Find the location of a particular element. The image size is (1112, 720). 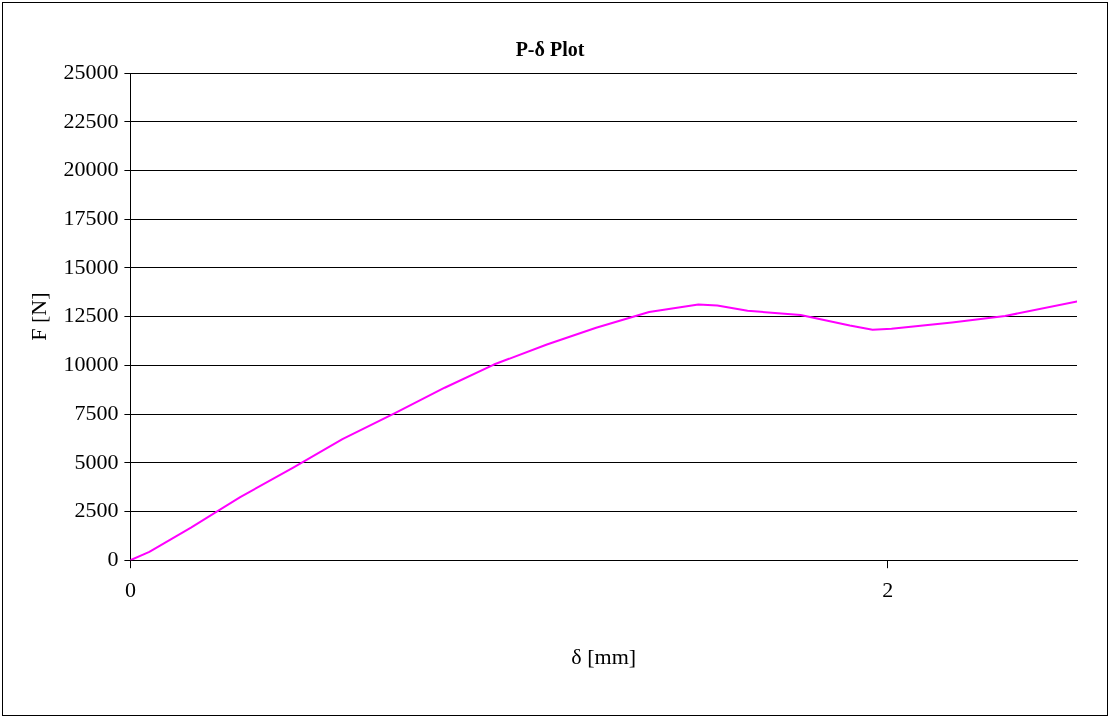

y-tick-label: 20000 is located at coordinates (91, 169).